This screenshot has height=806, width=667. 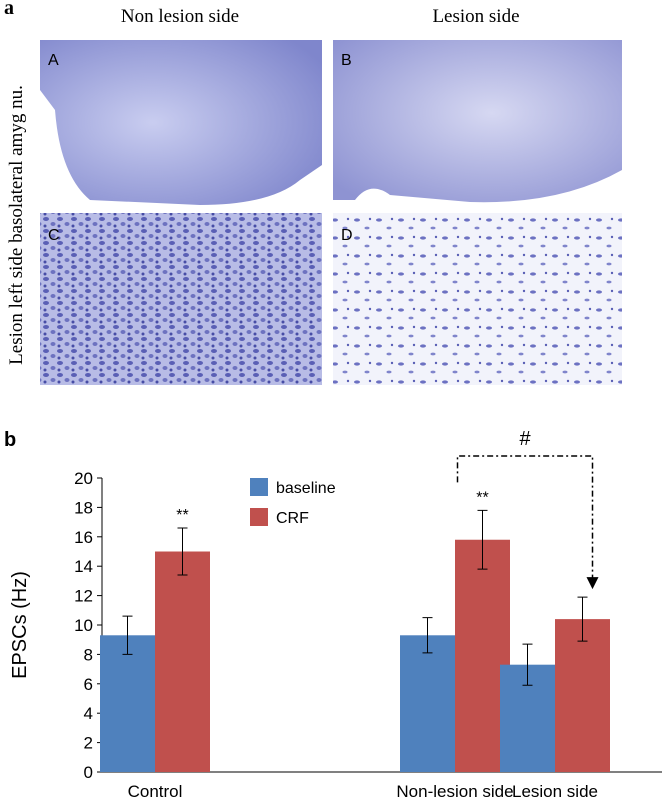 What do you see at coordinates (53, 60) in the screenshot?
I see `image-label: A` at bounding box center [53, 60].